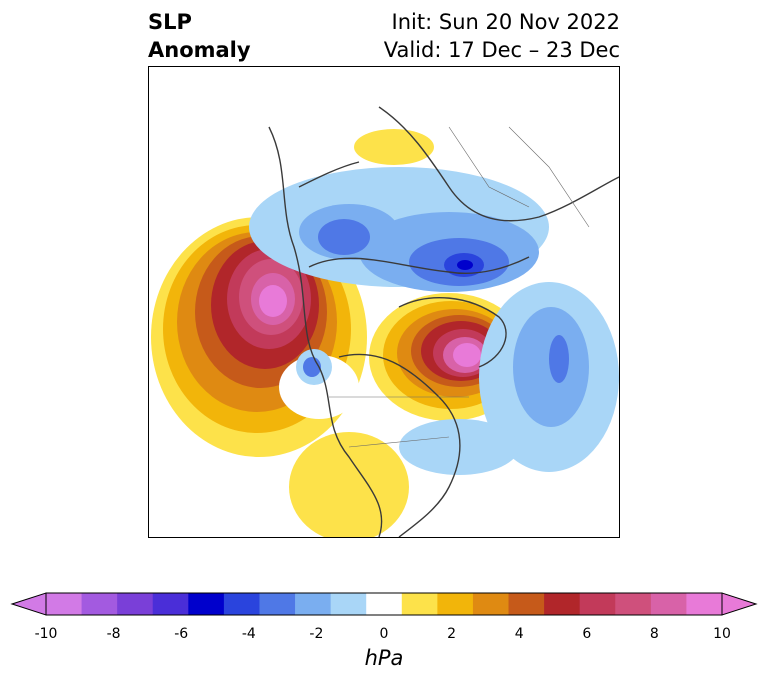  Describe the element at coordinates (199, 36) in the screenshot. I see `title-left: SLP Anomaly` at that location.